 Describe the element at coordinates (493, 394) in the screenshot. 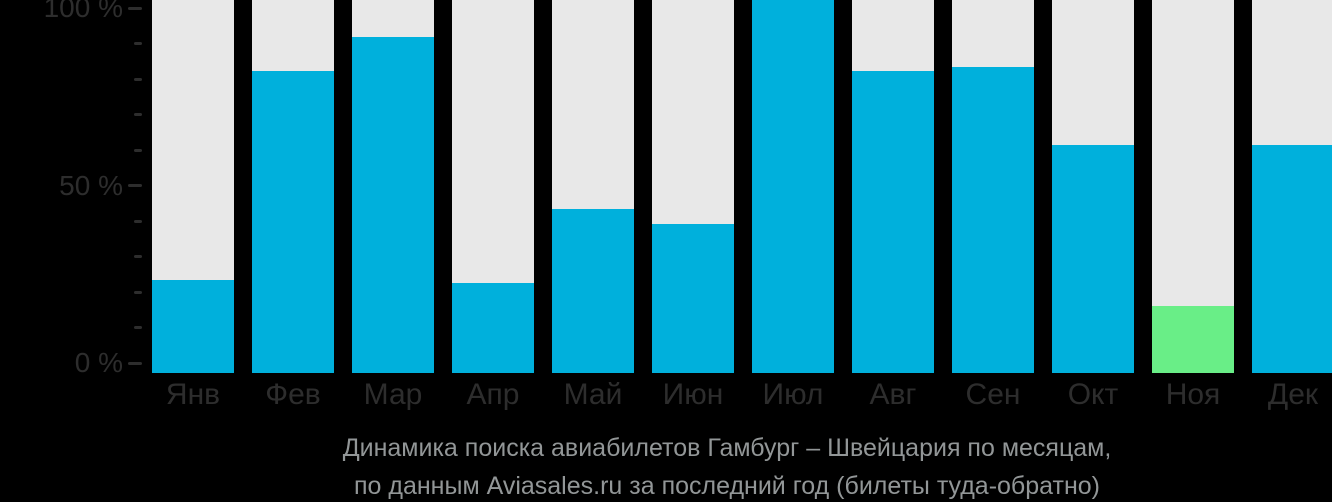

I see `x-axis-label: Апр` at that location.